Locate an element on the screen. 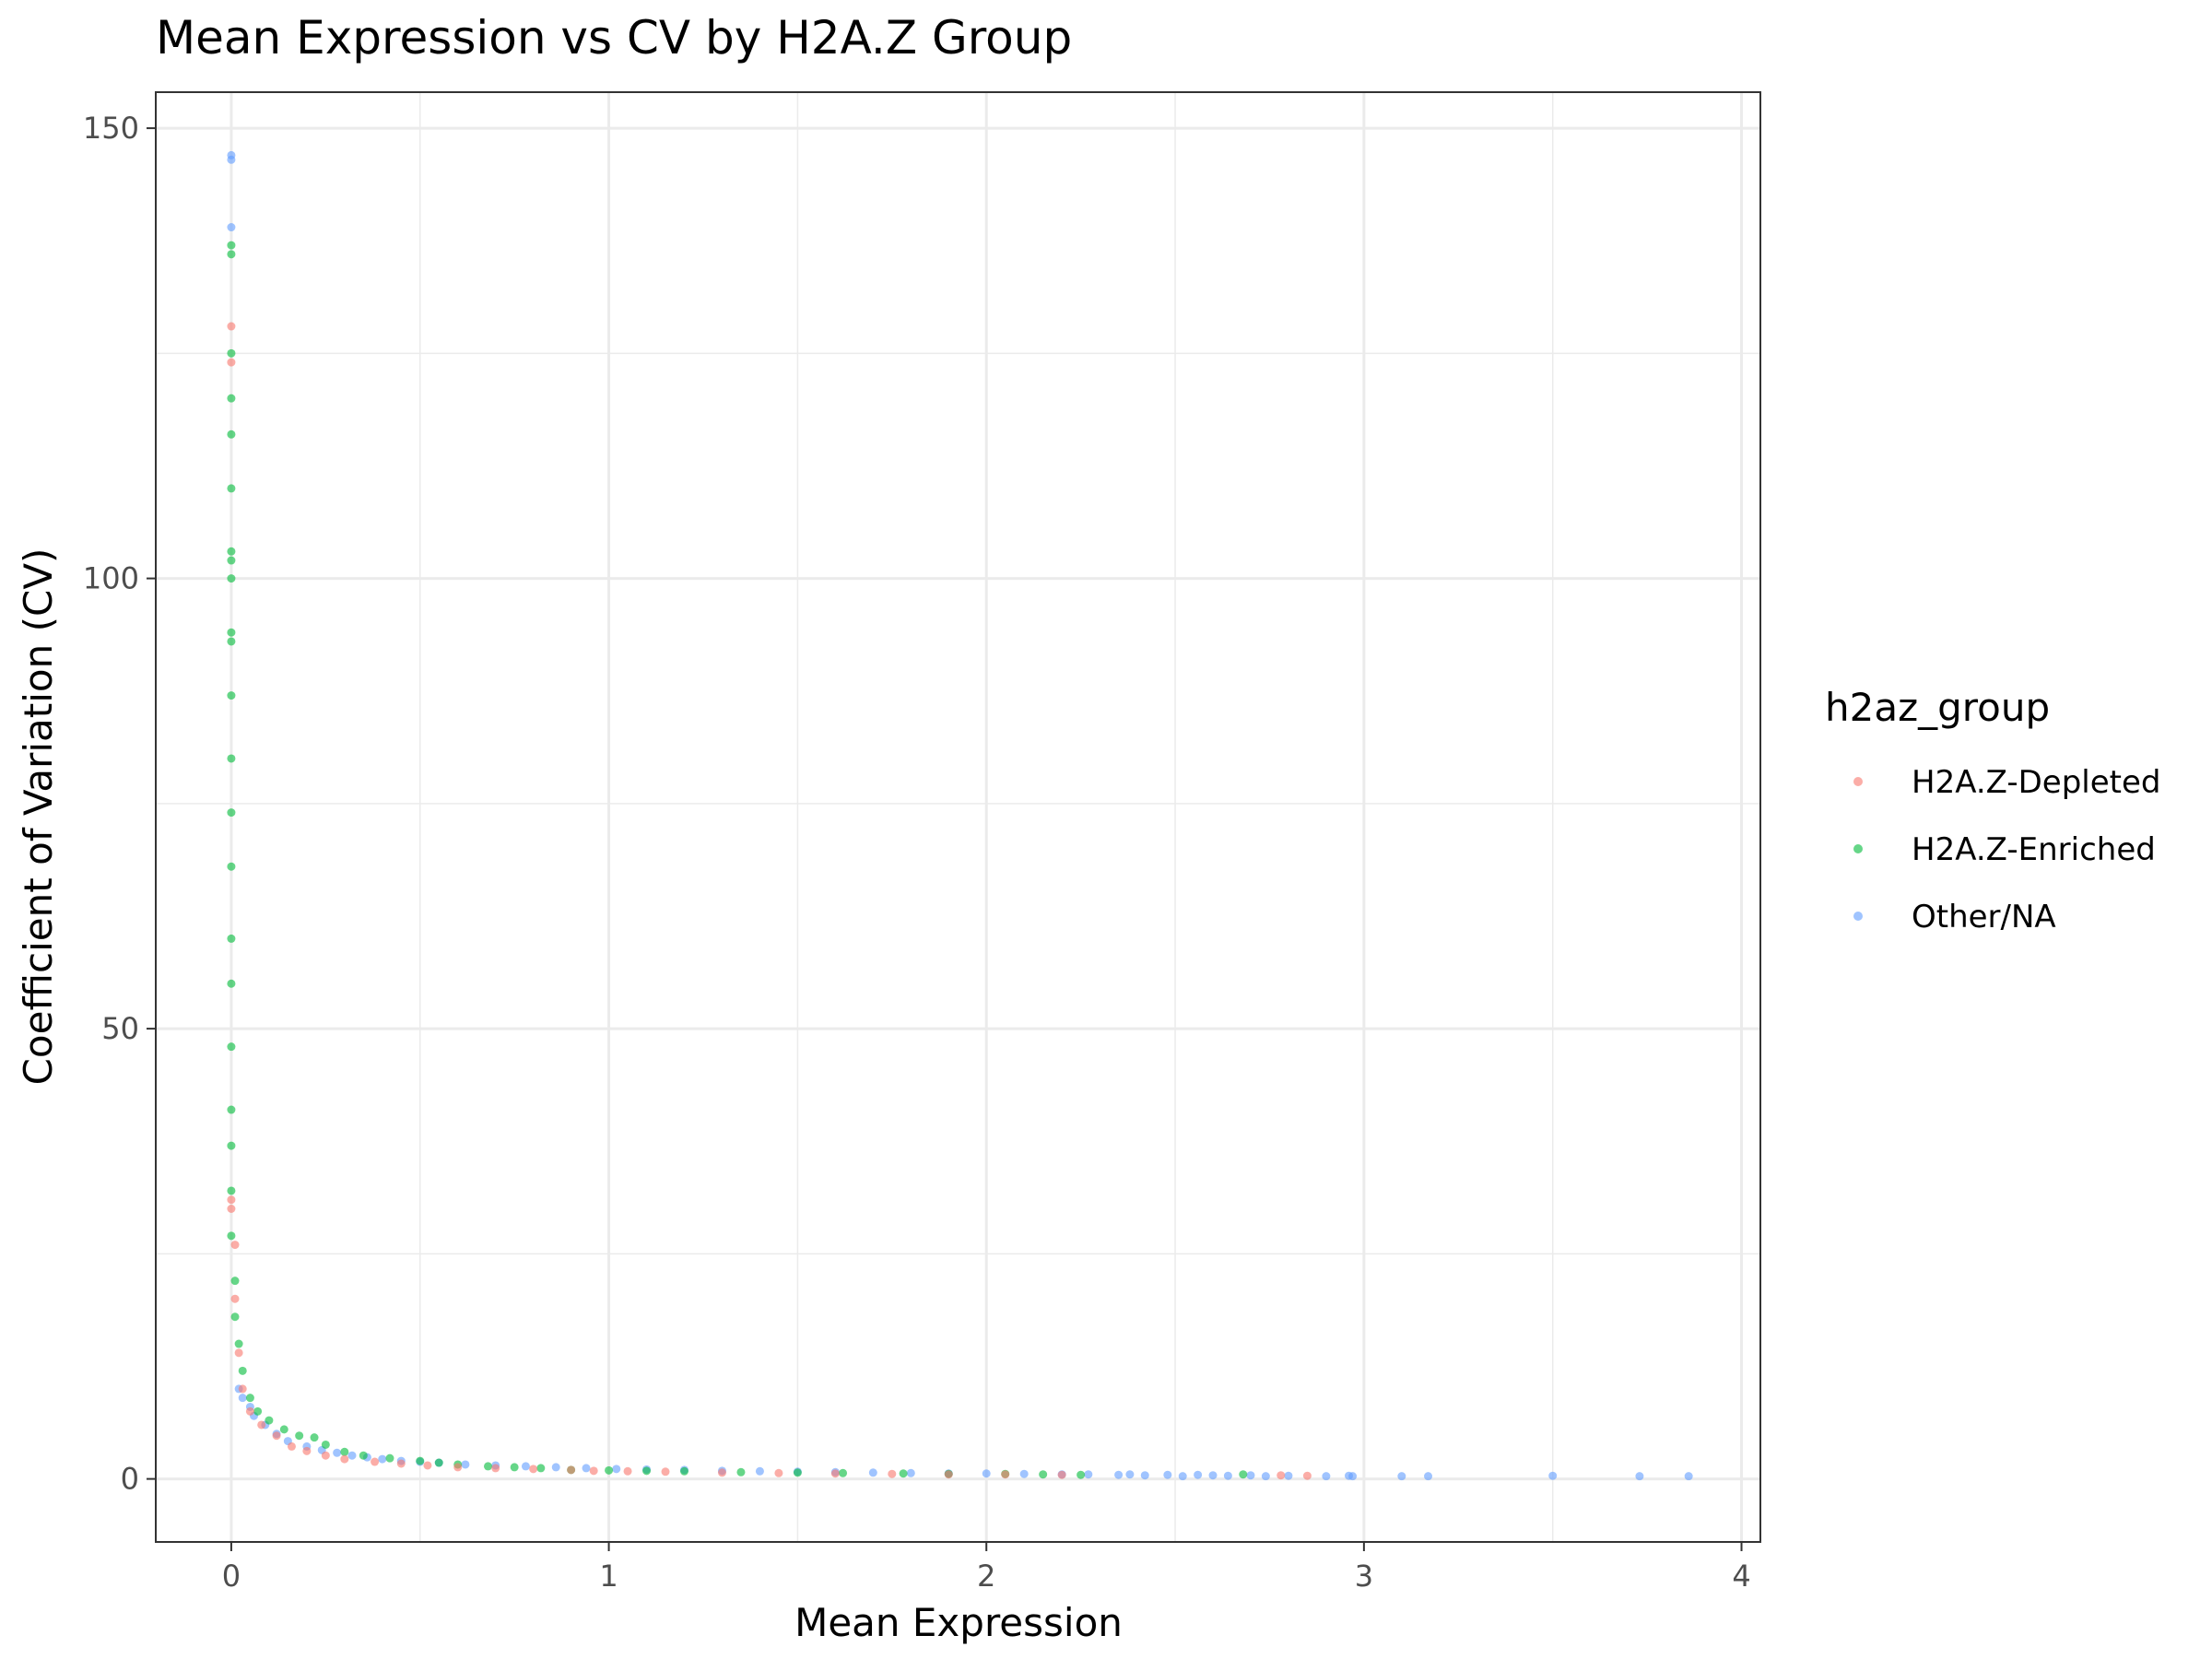 This screenshot has height=1659, width=2212. x-tick-label: 1 is located at coordinates (608, 1576).